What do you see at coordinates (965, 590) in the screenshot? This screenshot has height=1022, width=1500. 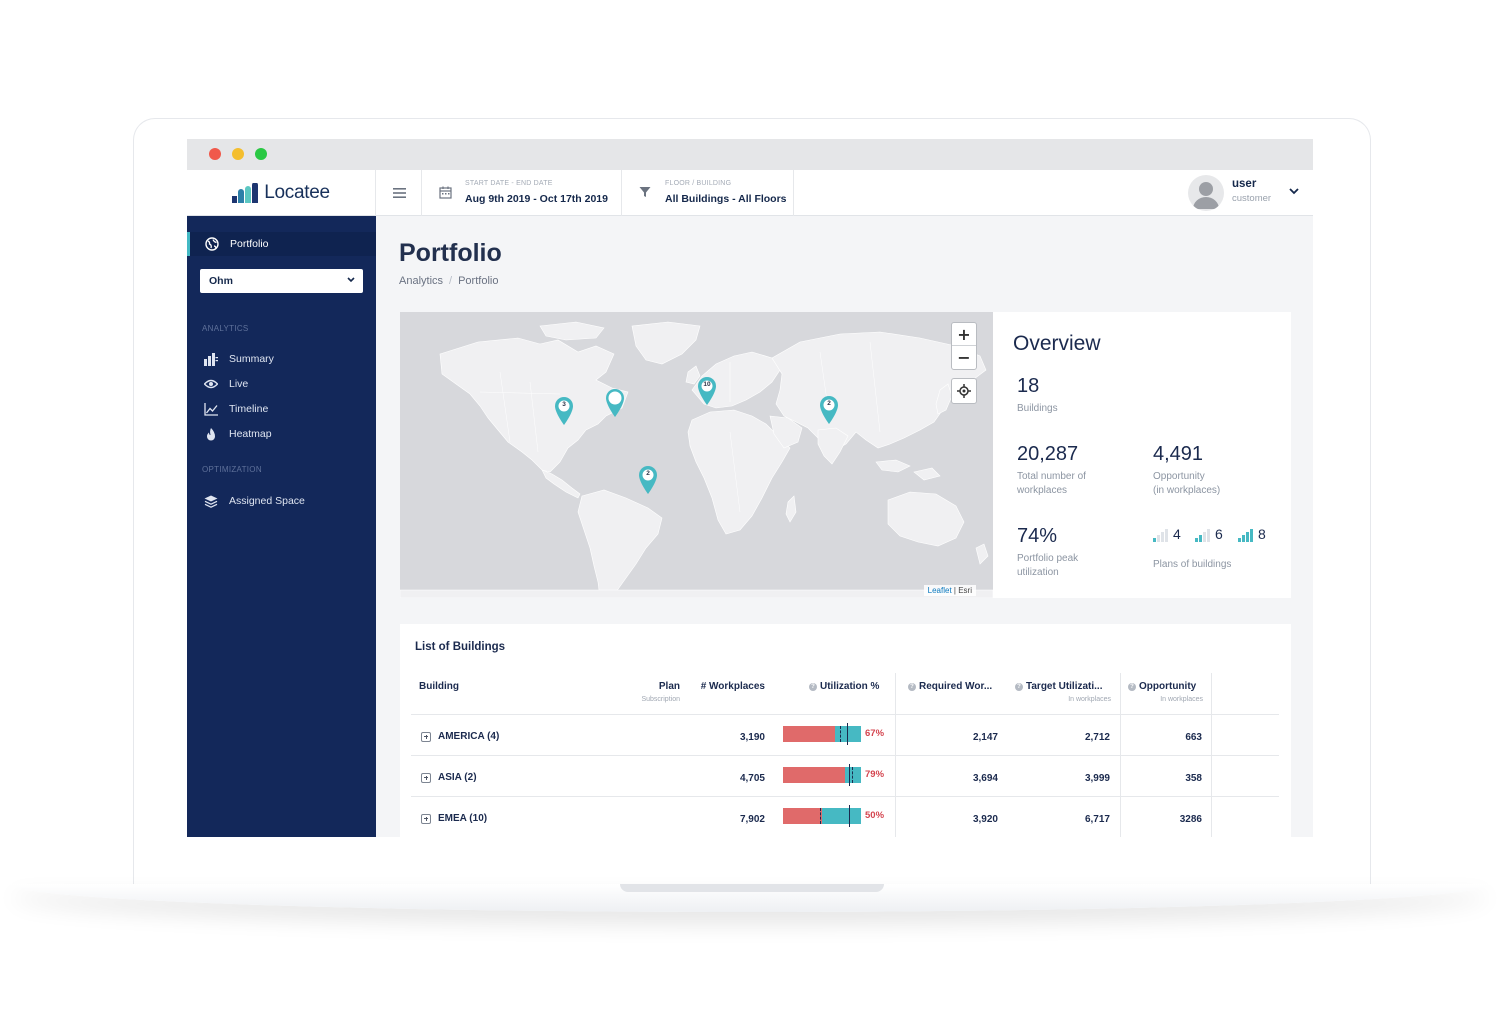 I see `attribution-source: Esri` at bounding box center [965, 590].